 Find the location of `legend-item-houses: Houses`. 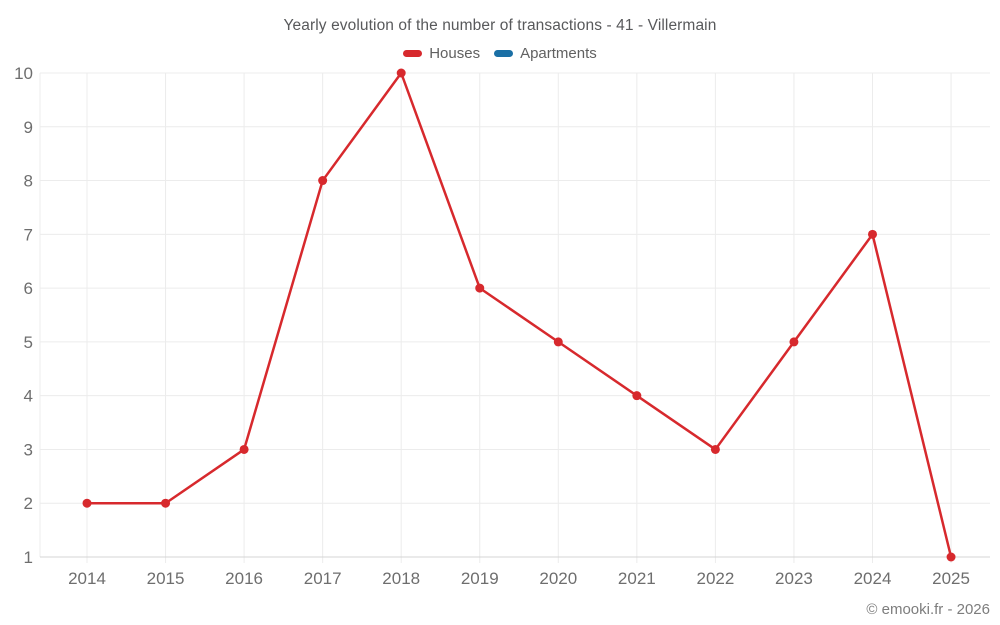

legend-item-houses: Houses is located at coordinates (441, 53).